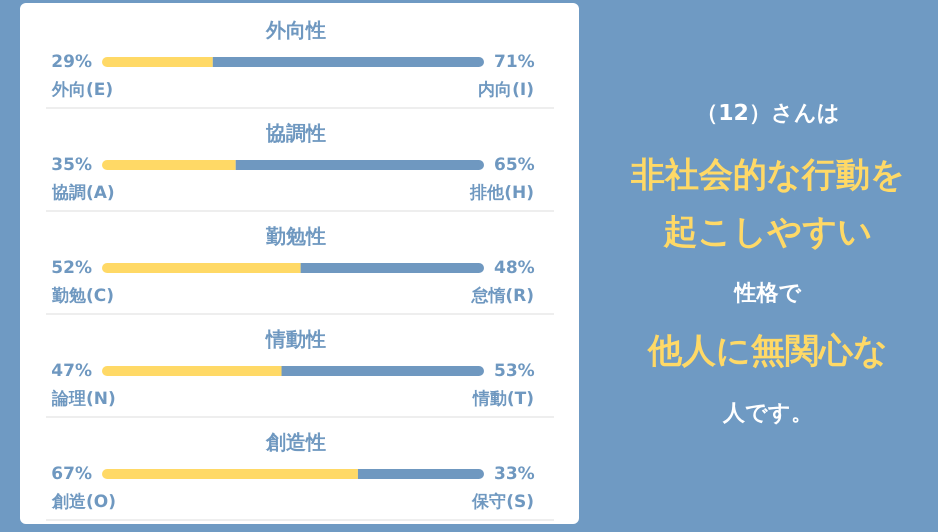 The image size is (938, 532). I want to click on chart-title: 創造性, so click(295, 442).